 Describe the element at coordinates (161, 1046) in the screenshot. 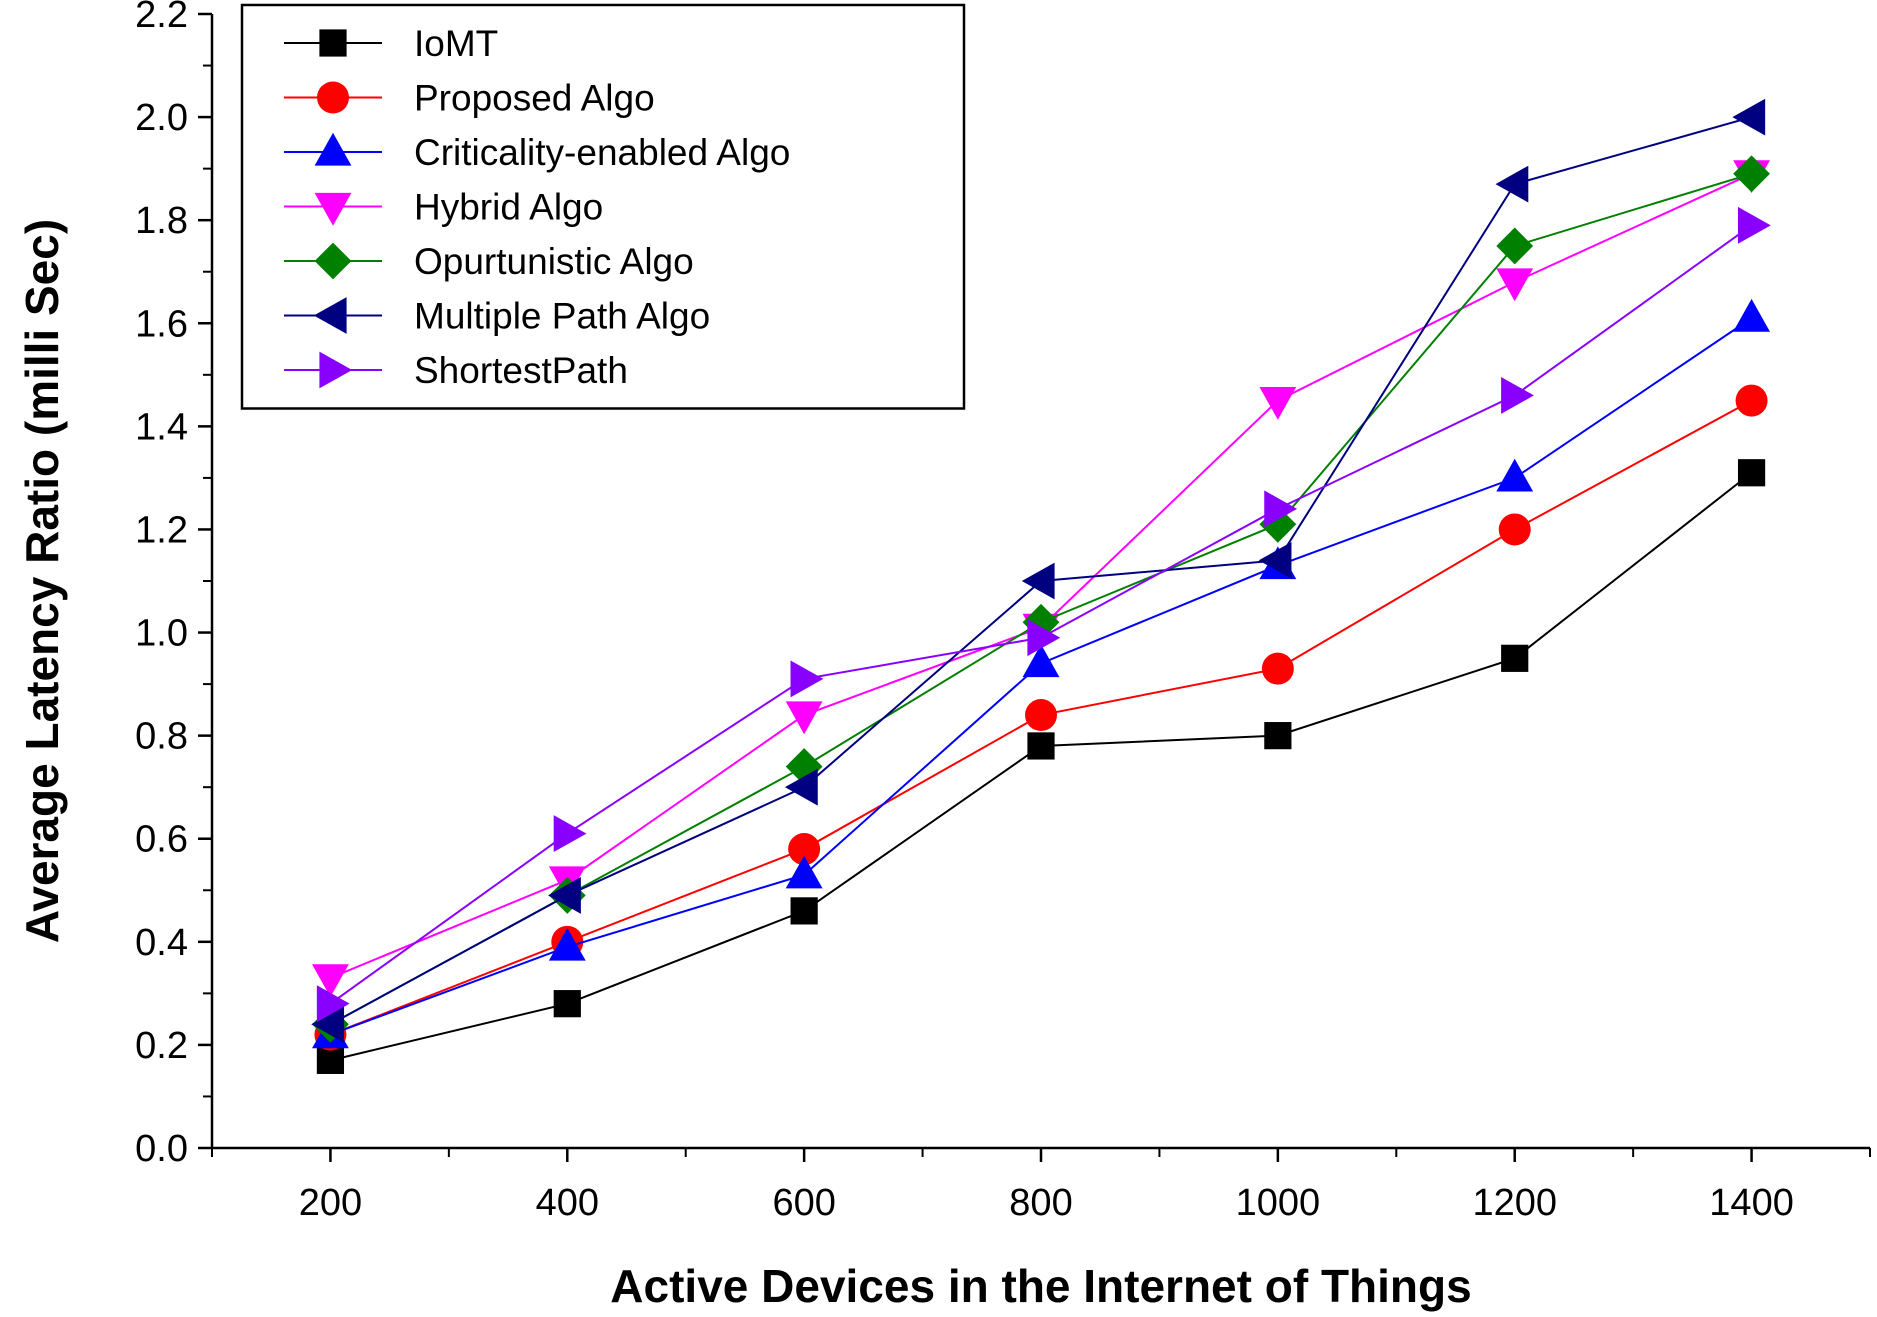

I see `y-tick-label: 0.2` at that location.